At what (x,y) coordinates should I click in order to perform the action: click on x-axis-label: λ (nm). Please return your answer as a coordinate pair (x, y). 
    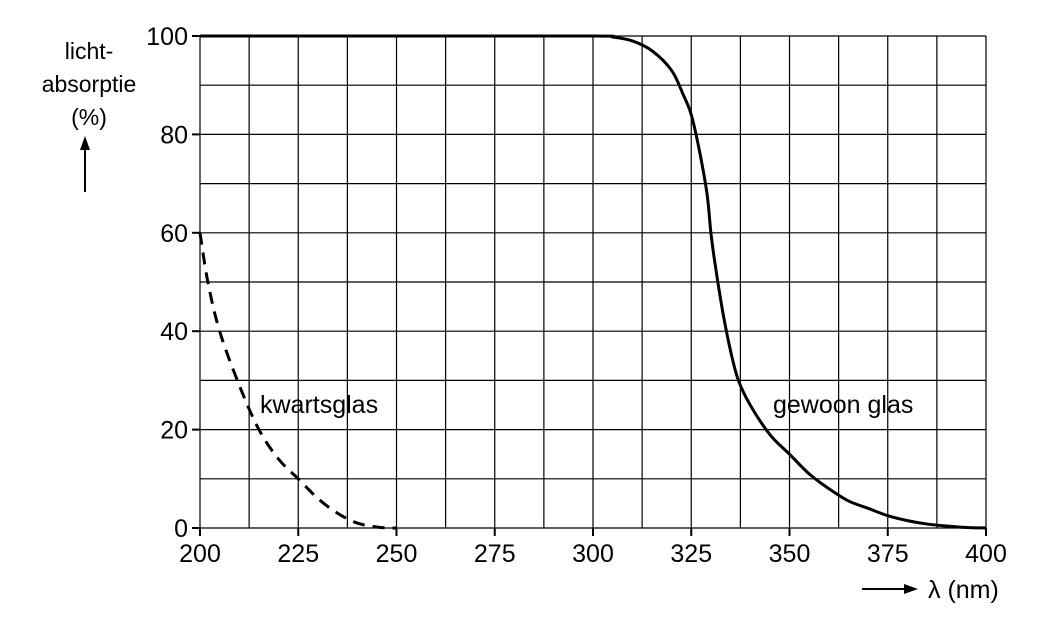
    Looking at the image, I should click on (963, 590).